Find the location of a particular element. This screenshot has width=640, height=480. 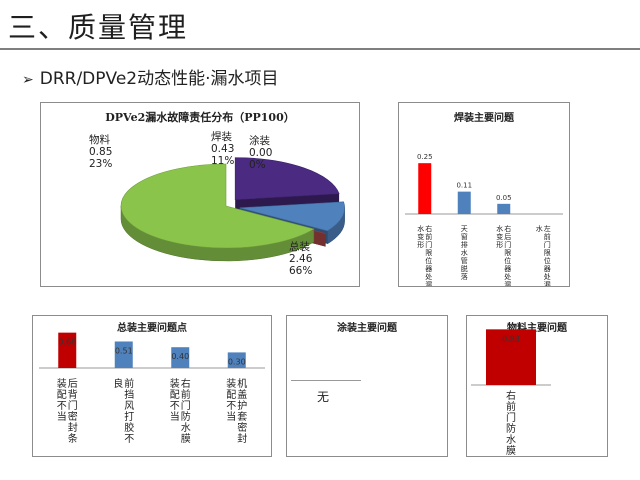

page-title: 三、质量管理 is located at coordinates (98, 26).